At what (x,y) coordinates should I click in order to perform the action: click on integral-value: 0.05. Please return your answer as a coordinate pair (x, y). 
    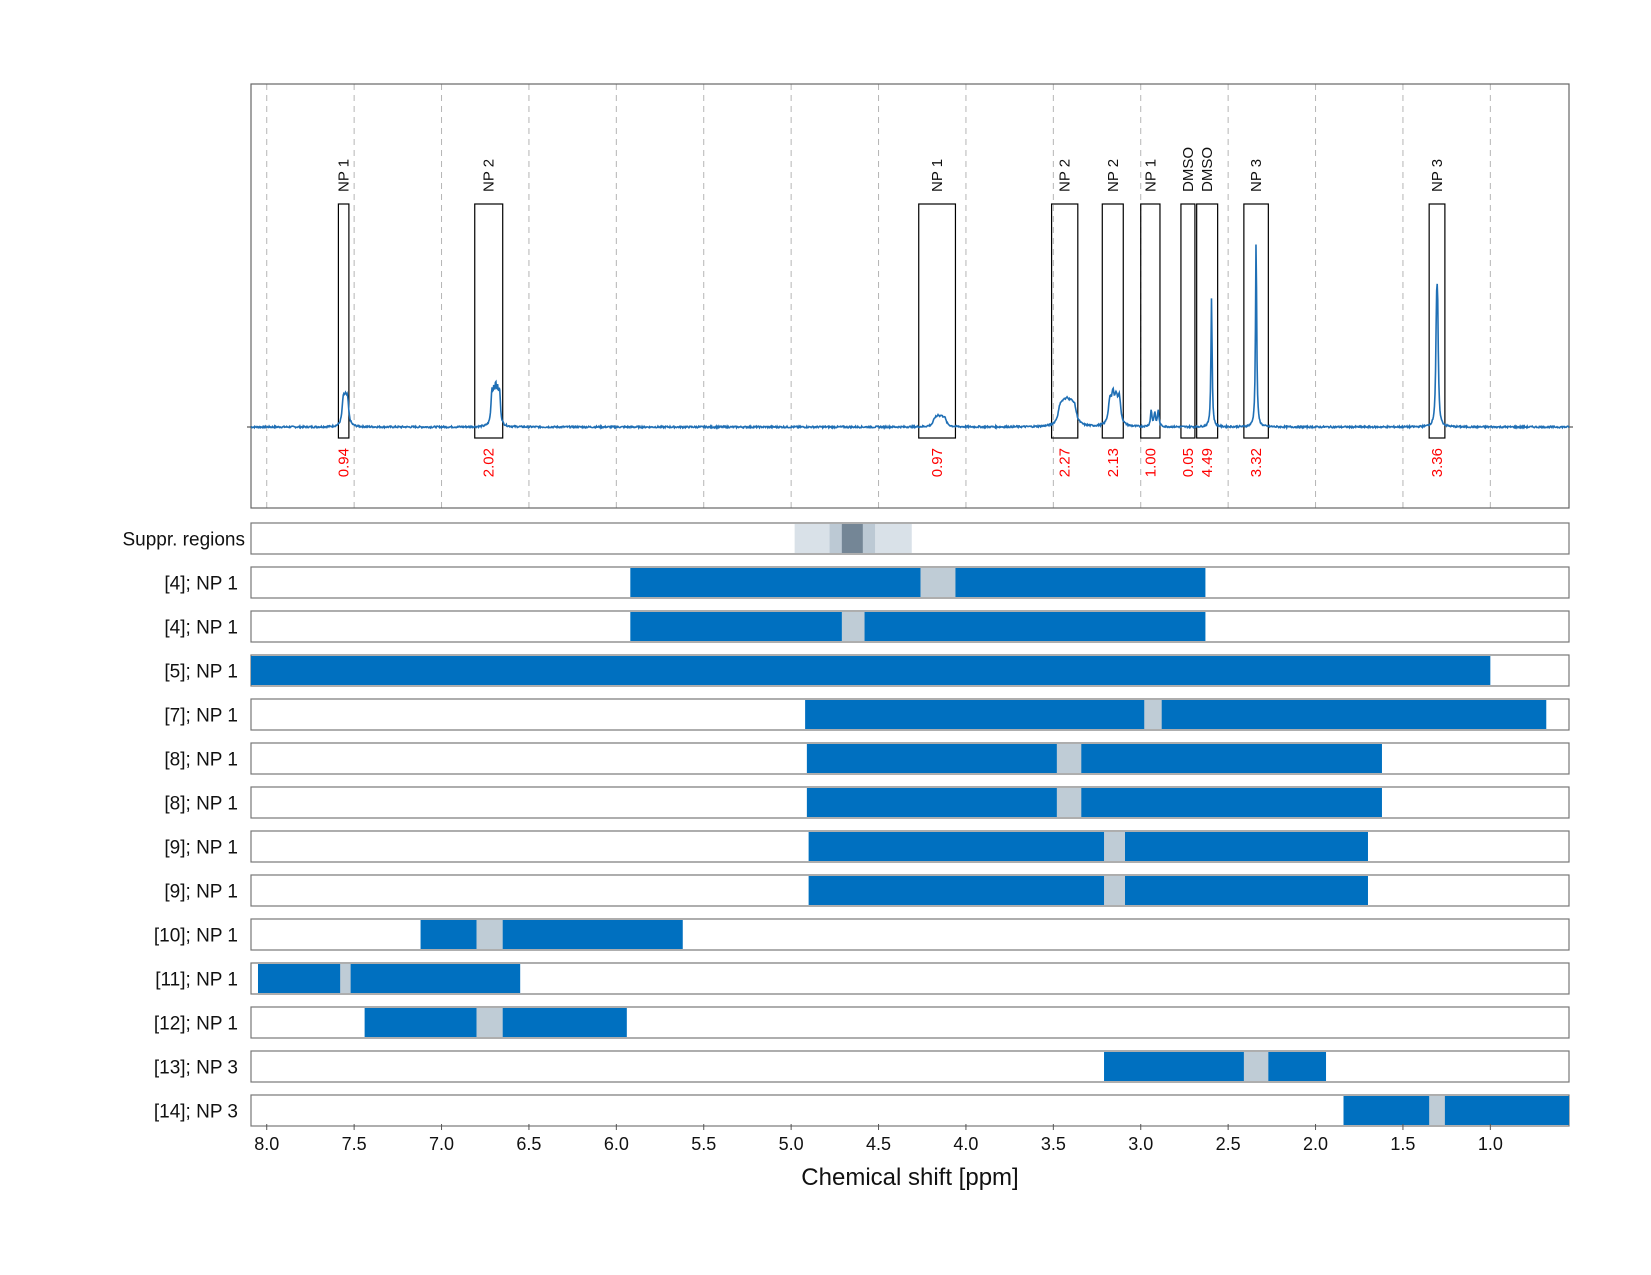
    Looking at the image, I should click on (1188, 462).